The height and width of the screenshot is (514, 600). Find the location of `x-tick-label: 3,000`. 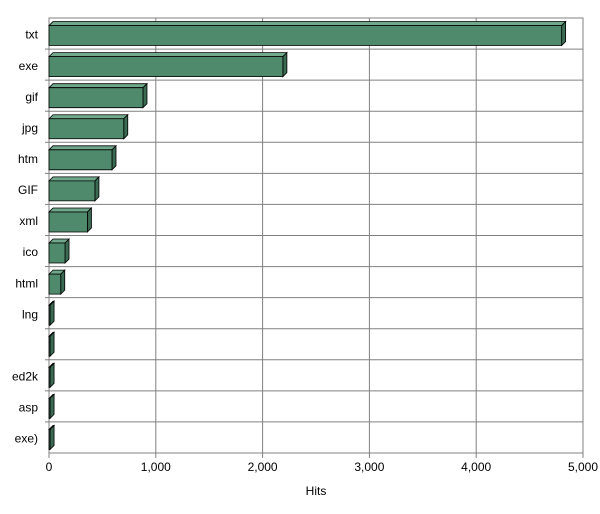

x-tick-label: 3,000 is located at coordinates (369, 467).